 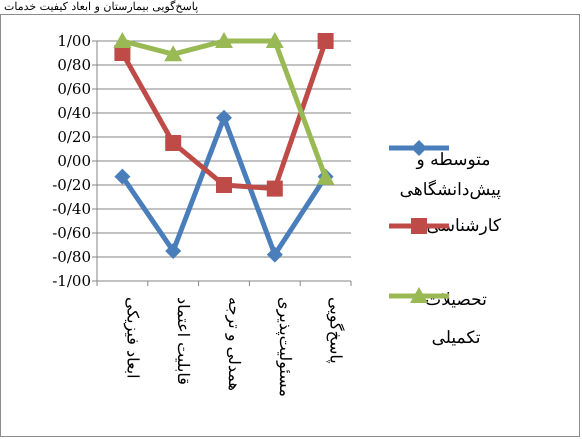 I want to click on legend-label: کارشناسی, so click(x=463, y=226).